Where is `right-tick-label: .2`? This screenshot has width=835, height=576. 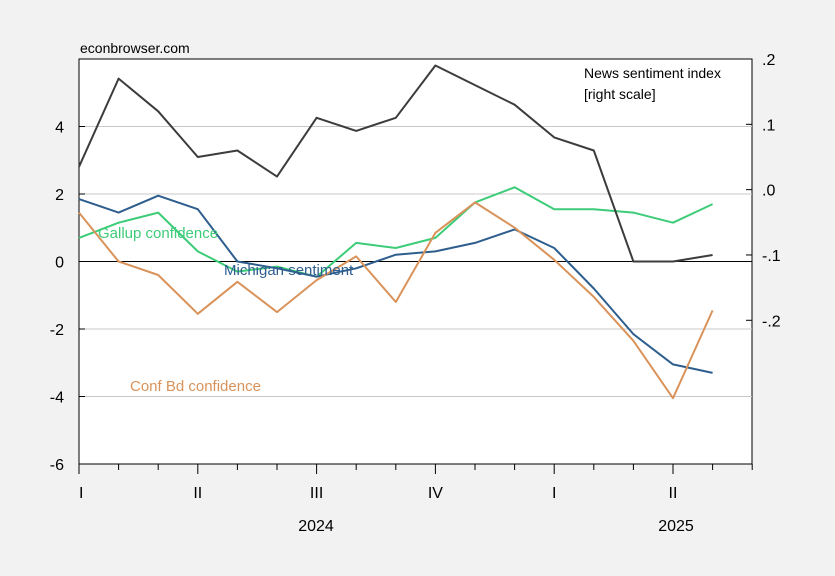
right-tick-label: .2 is located at coordinates (768, 60).